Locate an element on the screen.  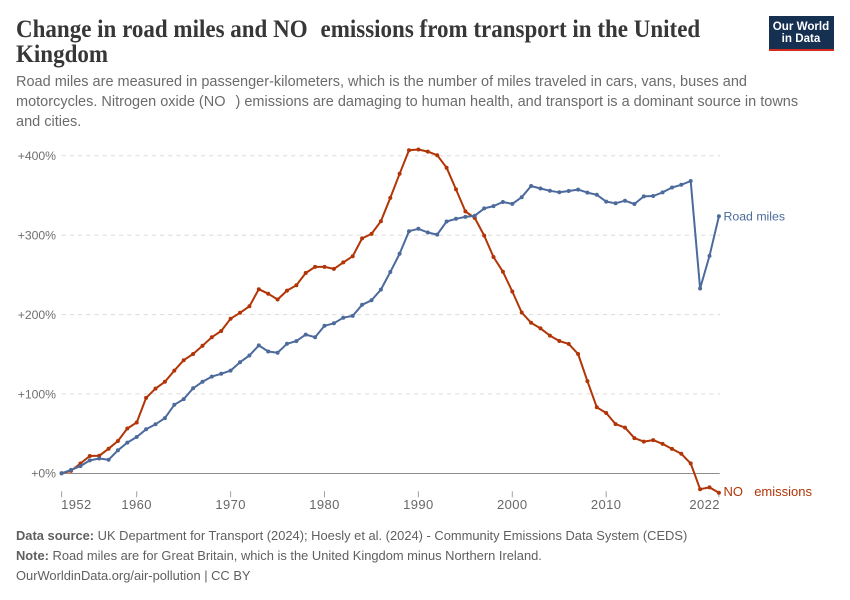
svg-text: +0% is located at coordinates (43, 474).